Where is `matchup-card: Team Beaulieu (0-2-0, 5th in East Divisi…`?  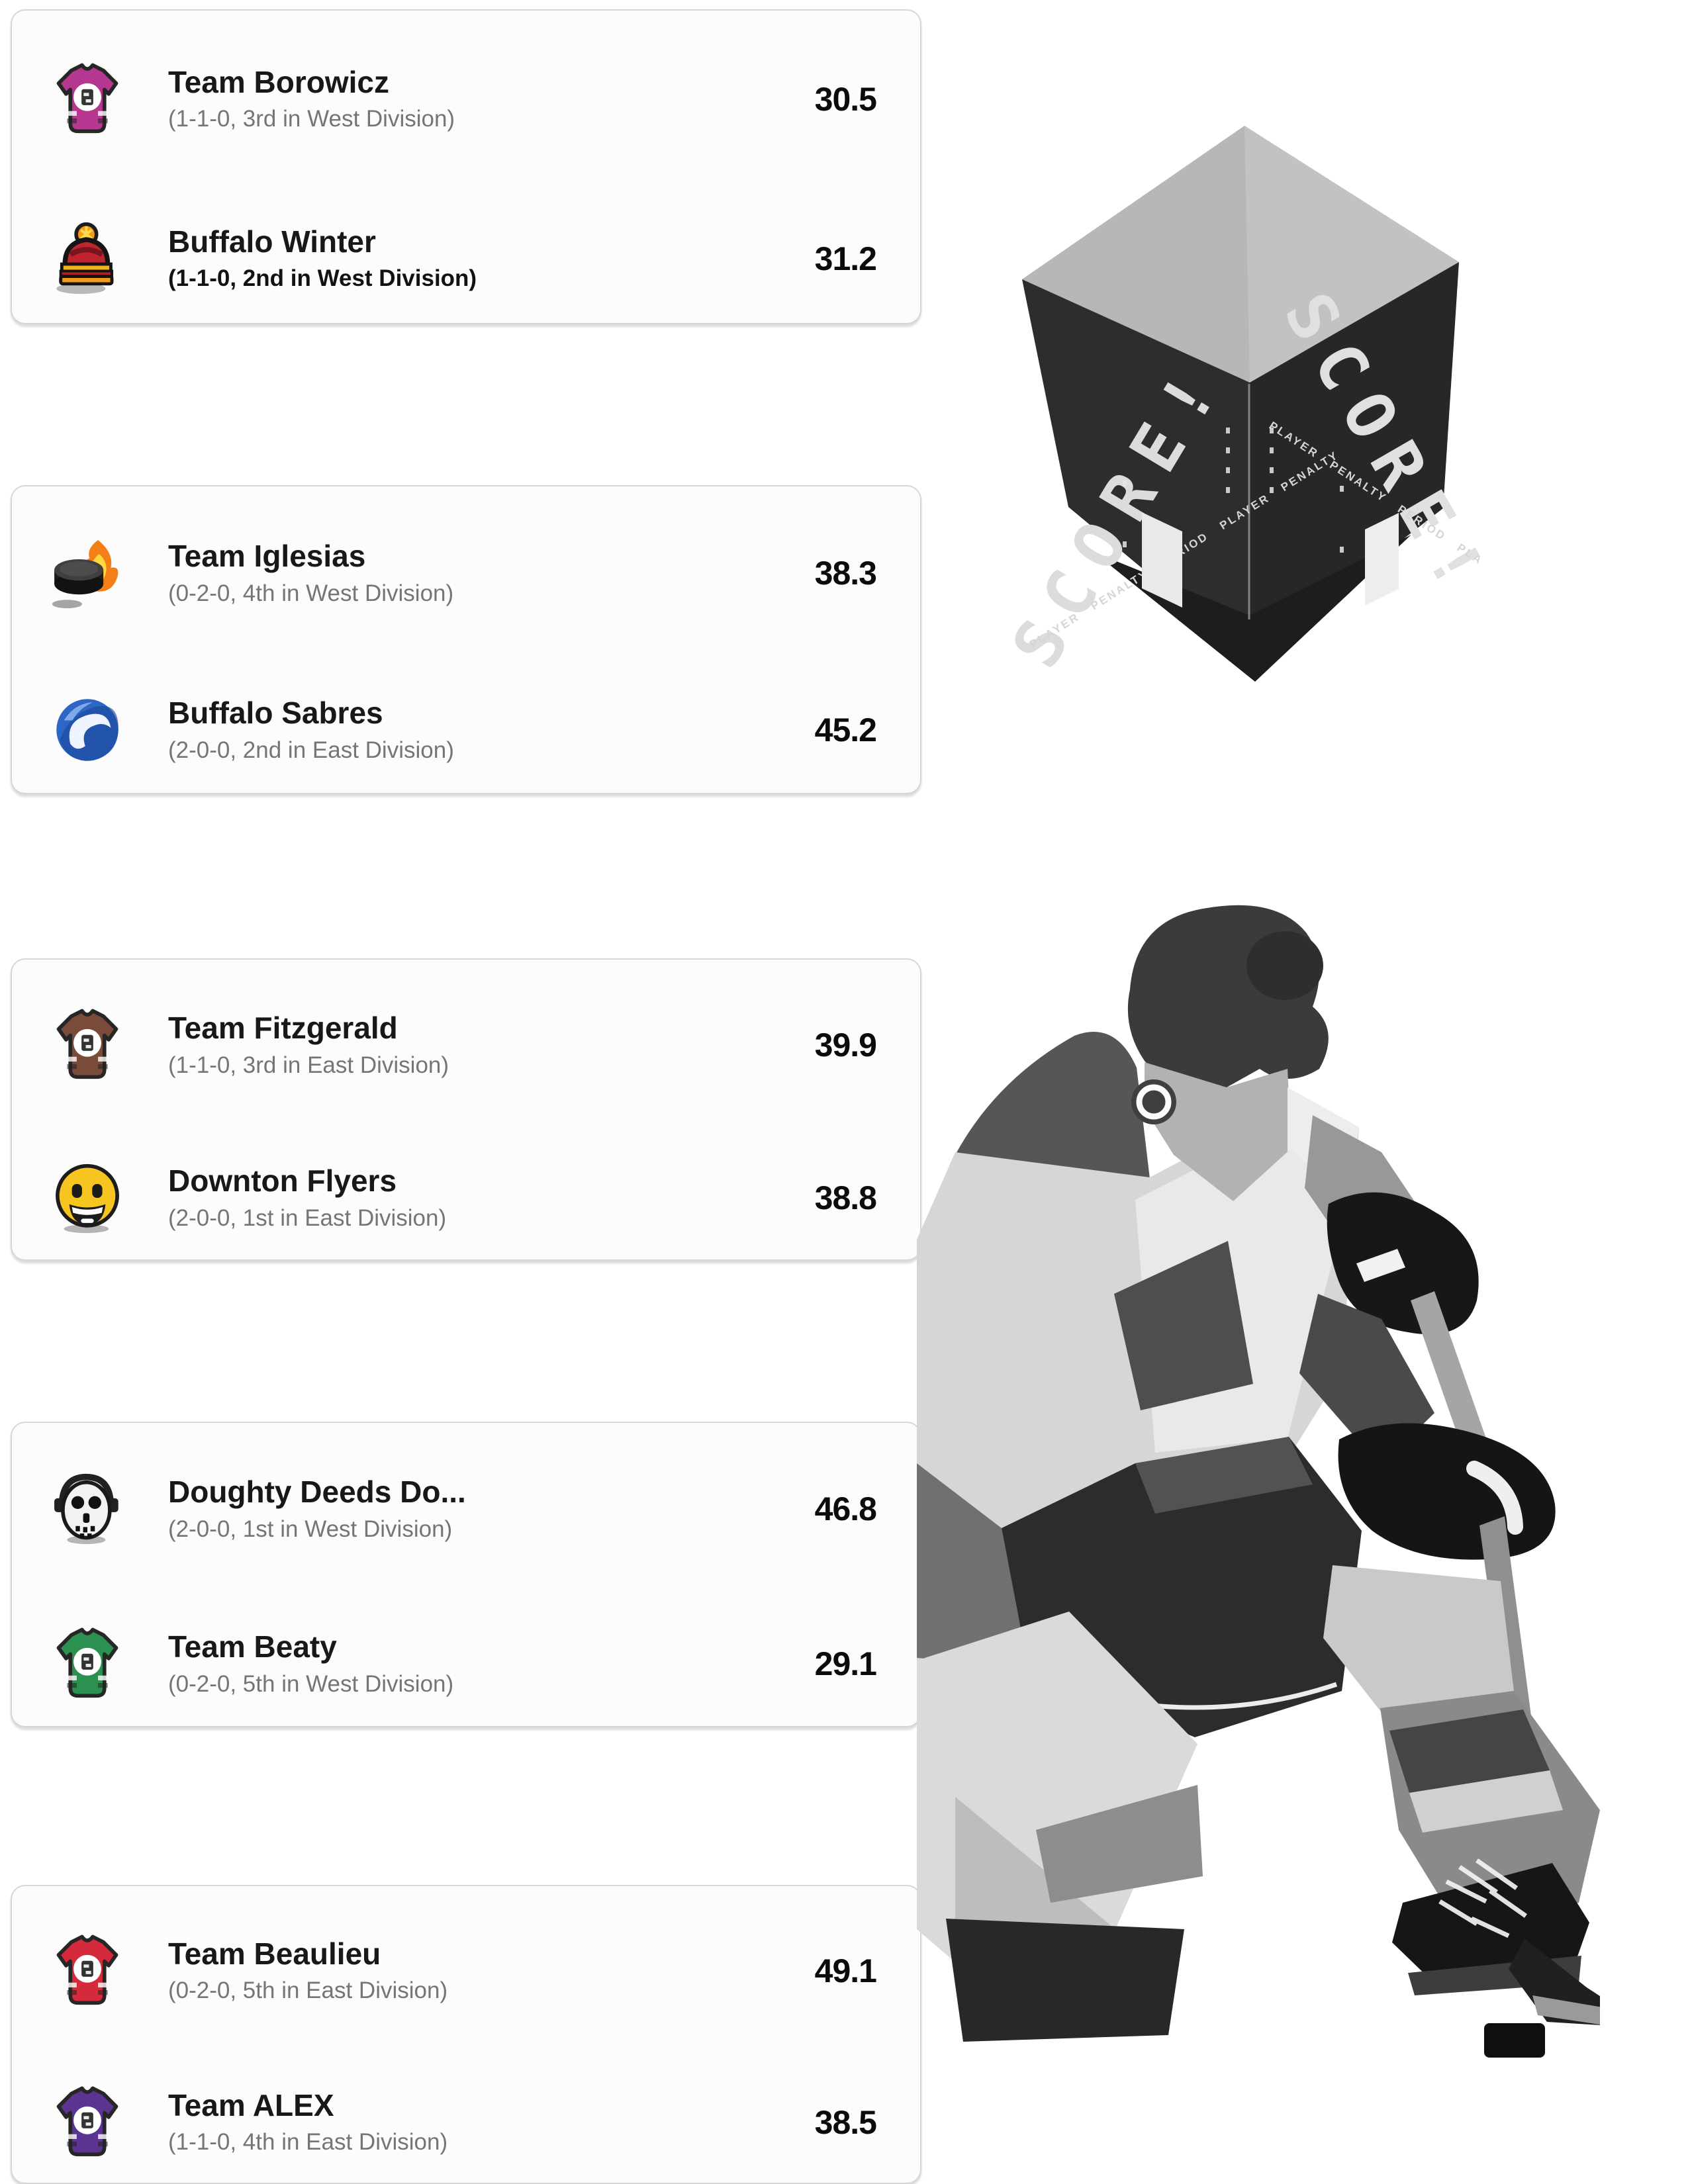
matchup-card: Team Beaulieu (0-2-0, 5th in East Divisi… is located at coordinates (466, 2034).